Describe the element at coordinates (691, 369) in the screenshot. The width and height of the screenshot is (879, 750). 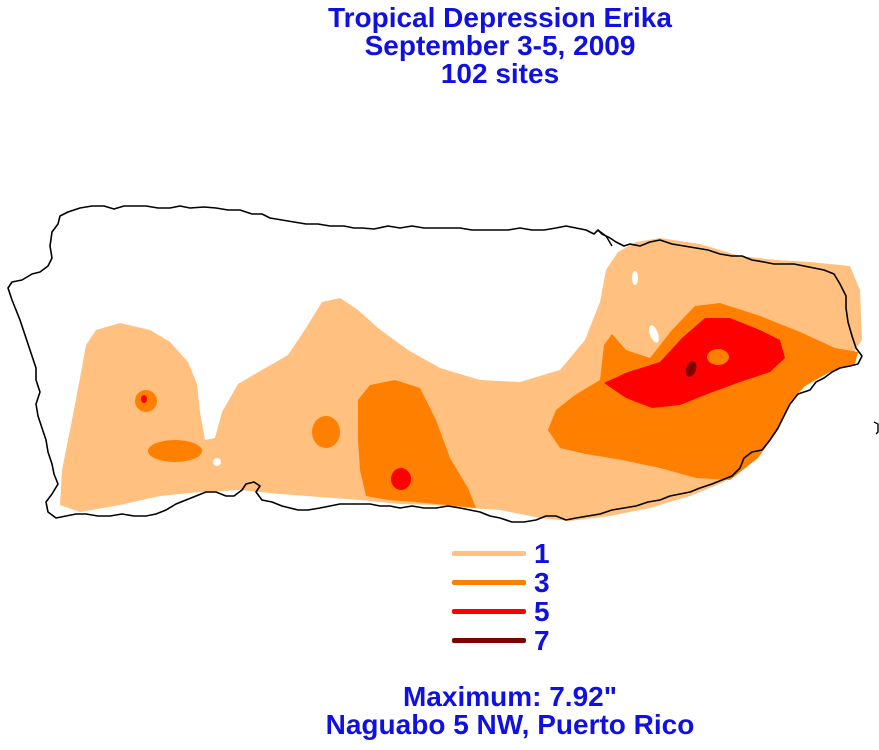
I see `contour-7-inch-region` at that location.